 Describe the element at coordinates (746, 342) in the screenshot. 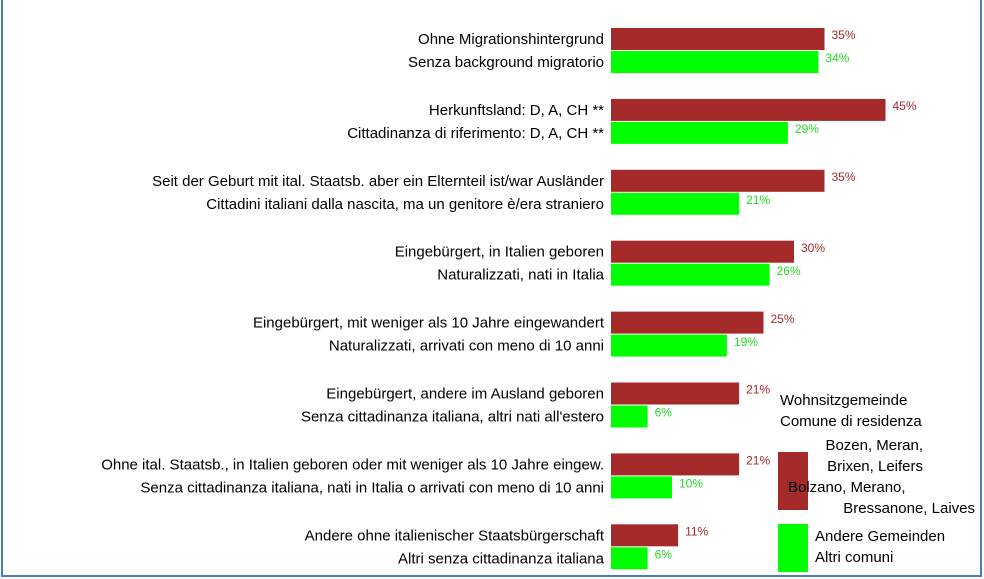

I see `value-label: 19%` at that location.